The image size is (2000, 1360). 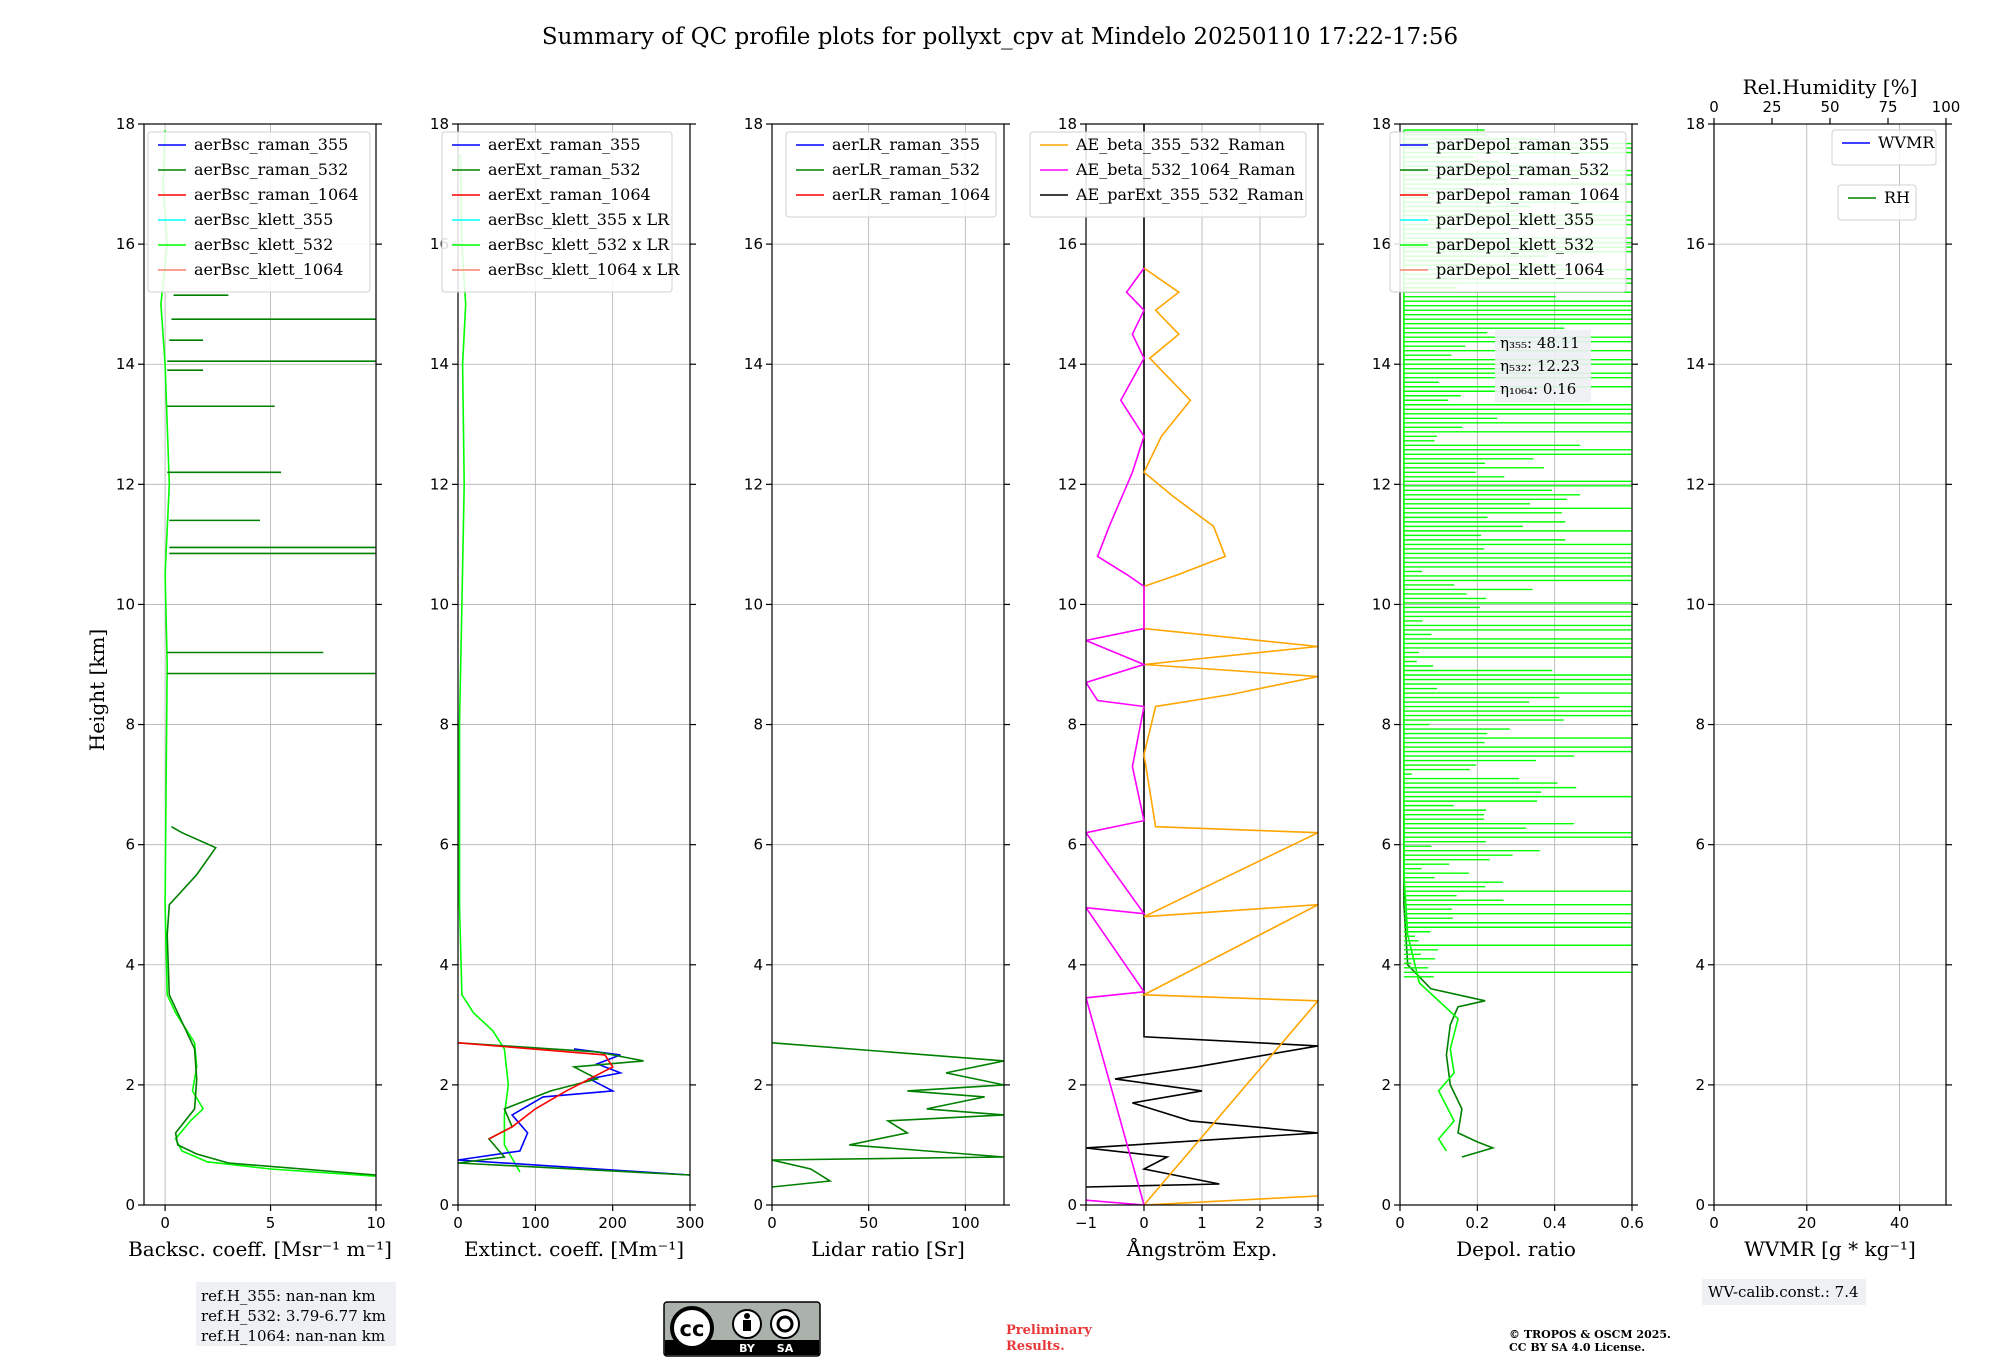 What do you see at coordinates (1116, 736) in the screenshot?
I see `series-AE_beta_532_1064_Raman` at bounding box center [1116, 736].